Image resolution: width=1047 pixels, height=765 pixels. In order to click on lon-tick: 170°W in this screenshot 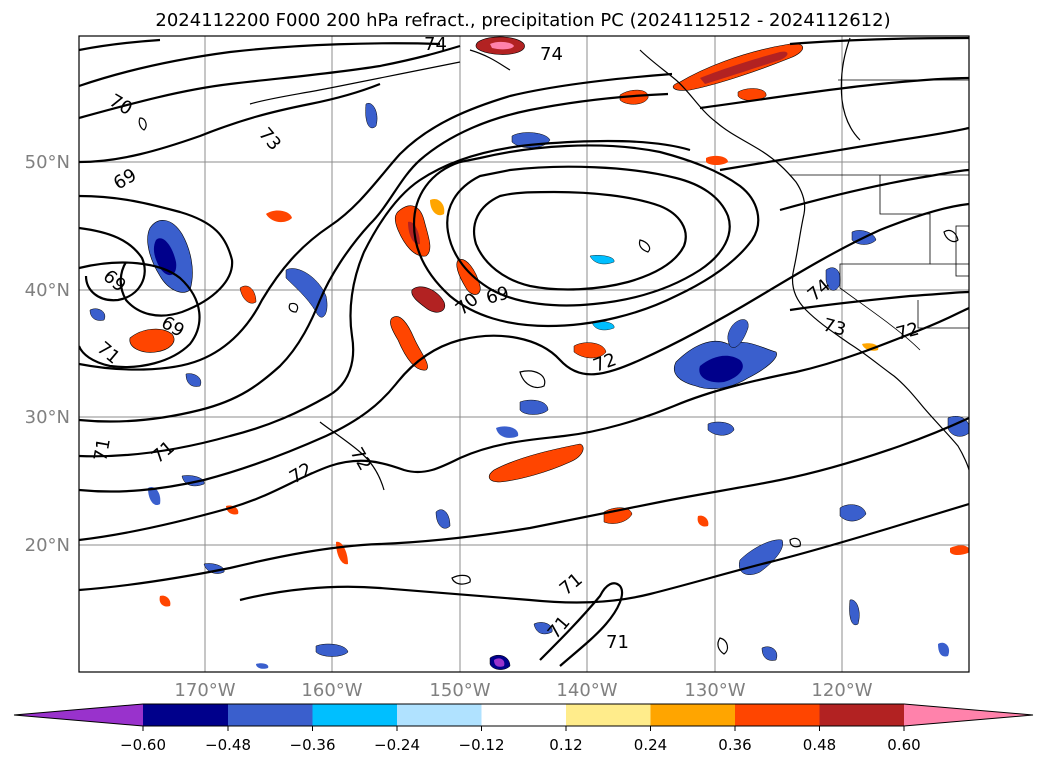, I will do `click(204, 690)`.